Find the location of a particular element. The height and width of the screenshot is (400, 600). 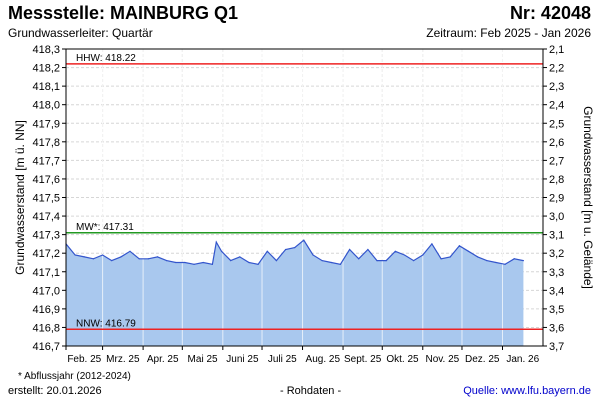

reference-line-label: NNW: 416.79 is located at coordinates (106, 323).